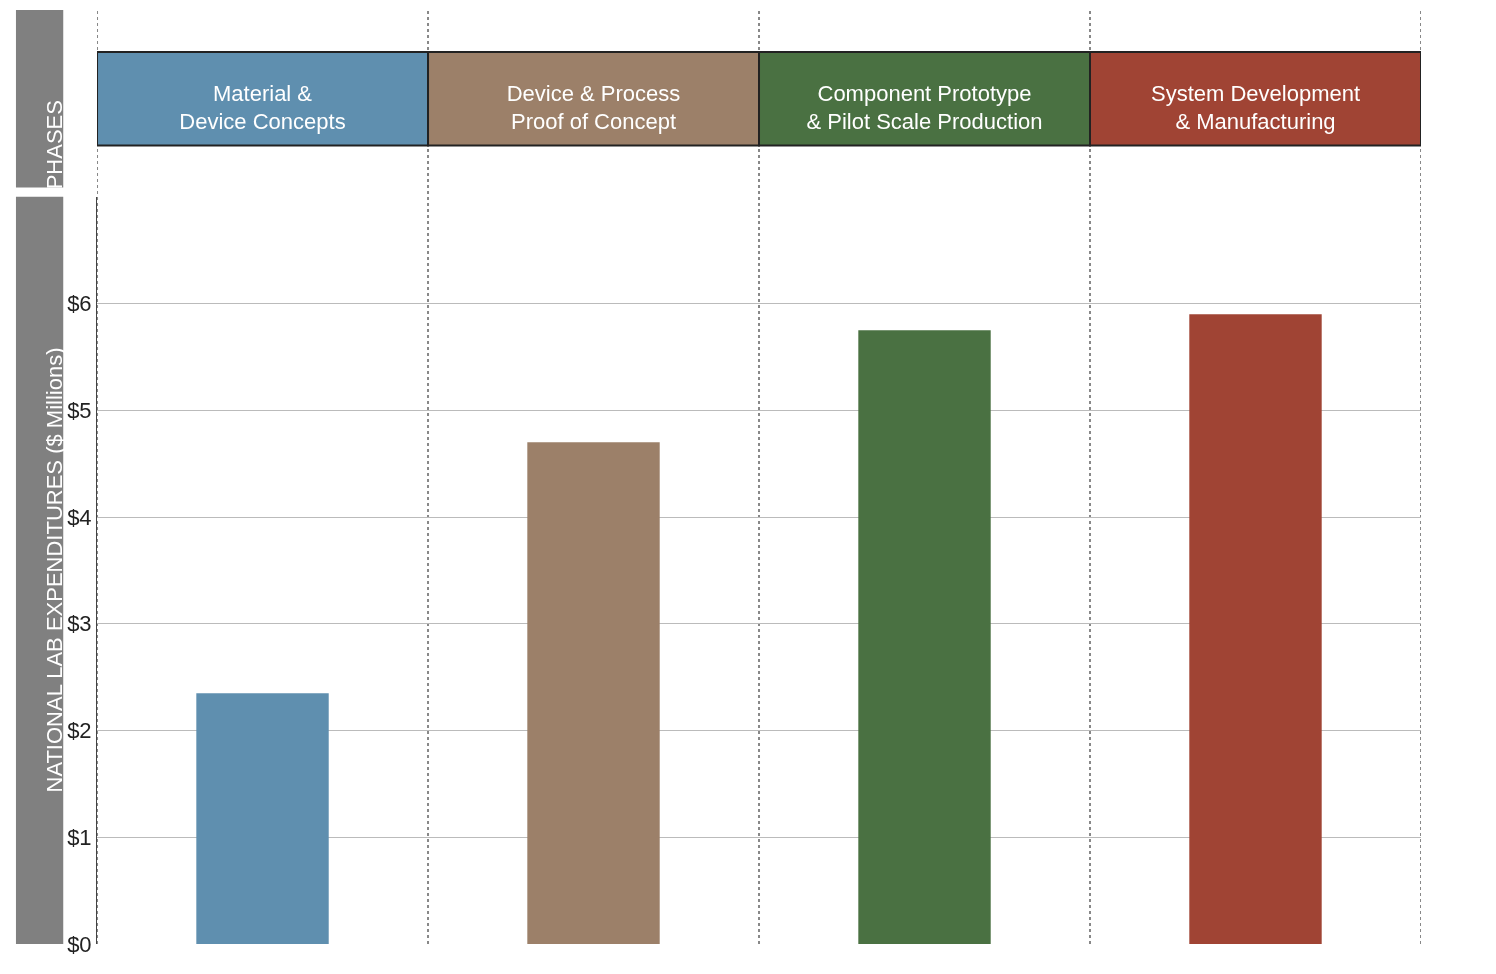 The image size is (1496, 974). I want to click on y-axis-title: NATIONAL LAB EXPENDITURES ($ Millions), so click(54, 570).